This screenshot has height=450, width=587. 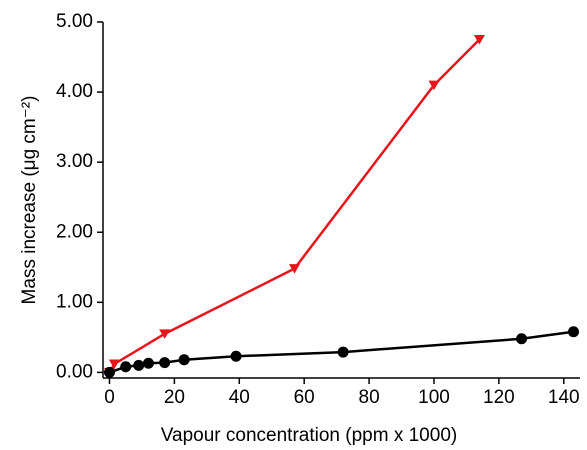 What do you see at coordinates (74, 231) in the screenshot?
I see `y-tick-label: 2.00` at bounding box center [74, 231].